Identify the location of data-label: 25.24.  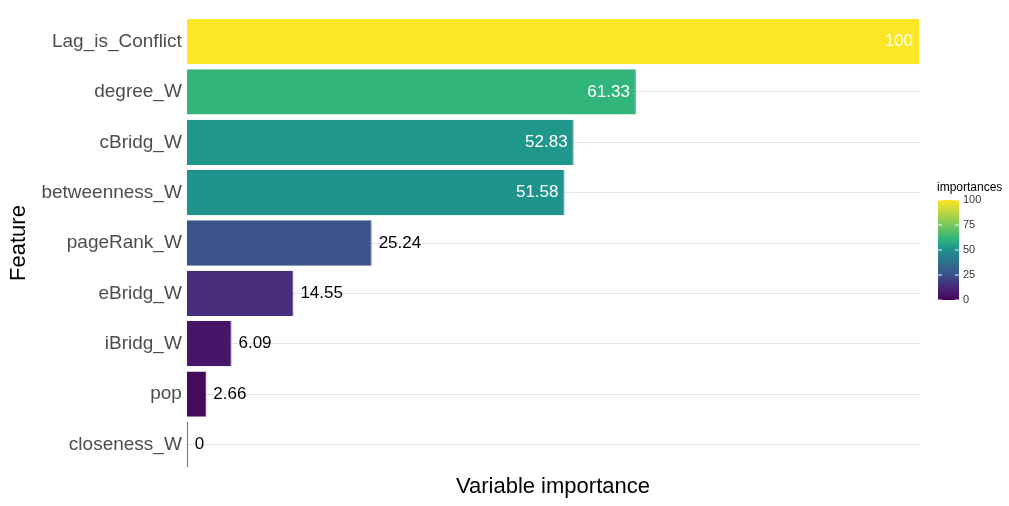
(400, 242).